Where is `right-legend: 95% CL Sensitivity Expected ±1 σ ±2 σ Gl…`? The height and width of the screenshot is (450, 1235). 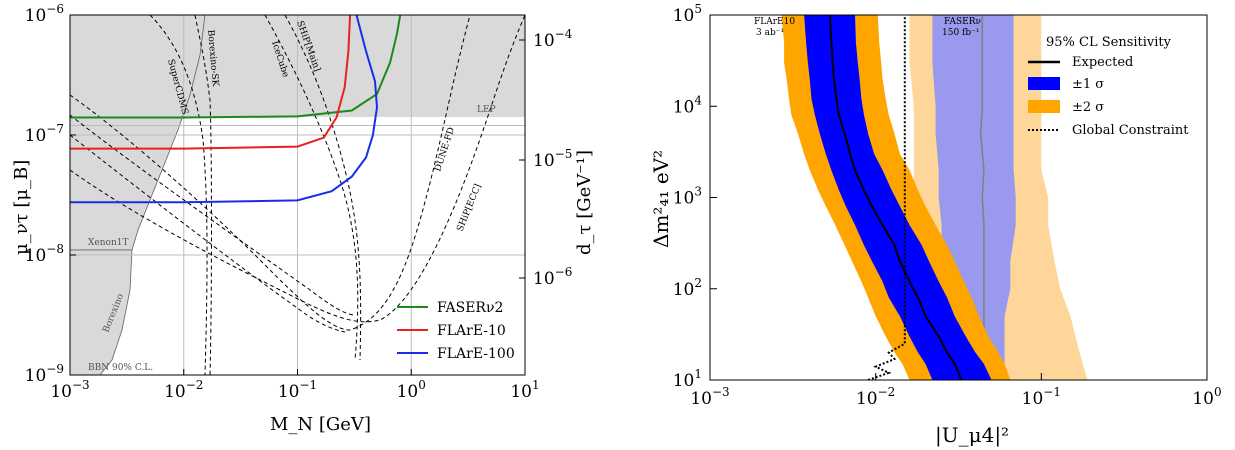
right-legend: 95% CL Sensitivity Expected ±1 σ ±2 σ Gl… is located at coordinates (1108, 86).